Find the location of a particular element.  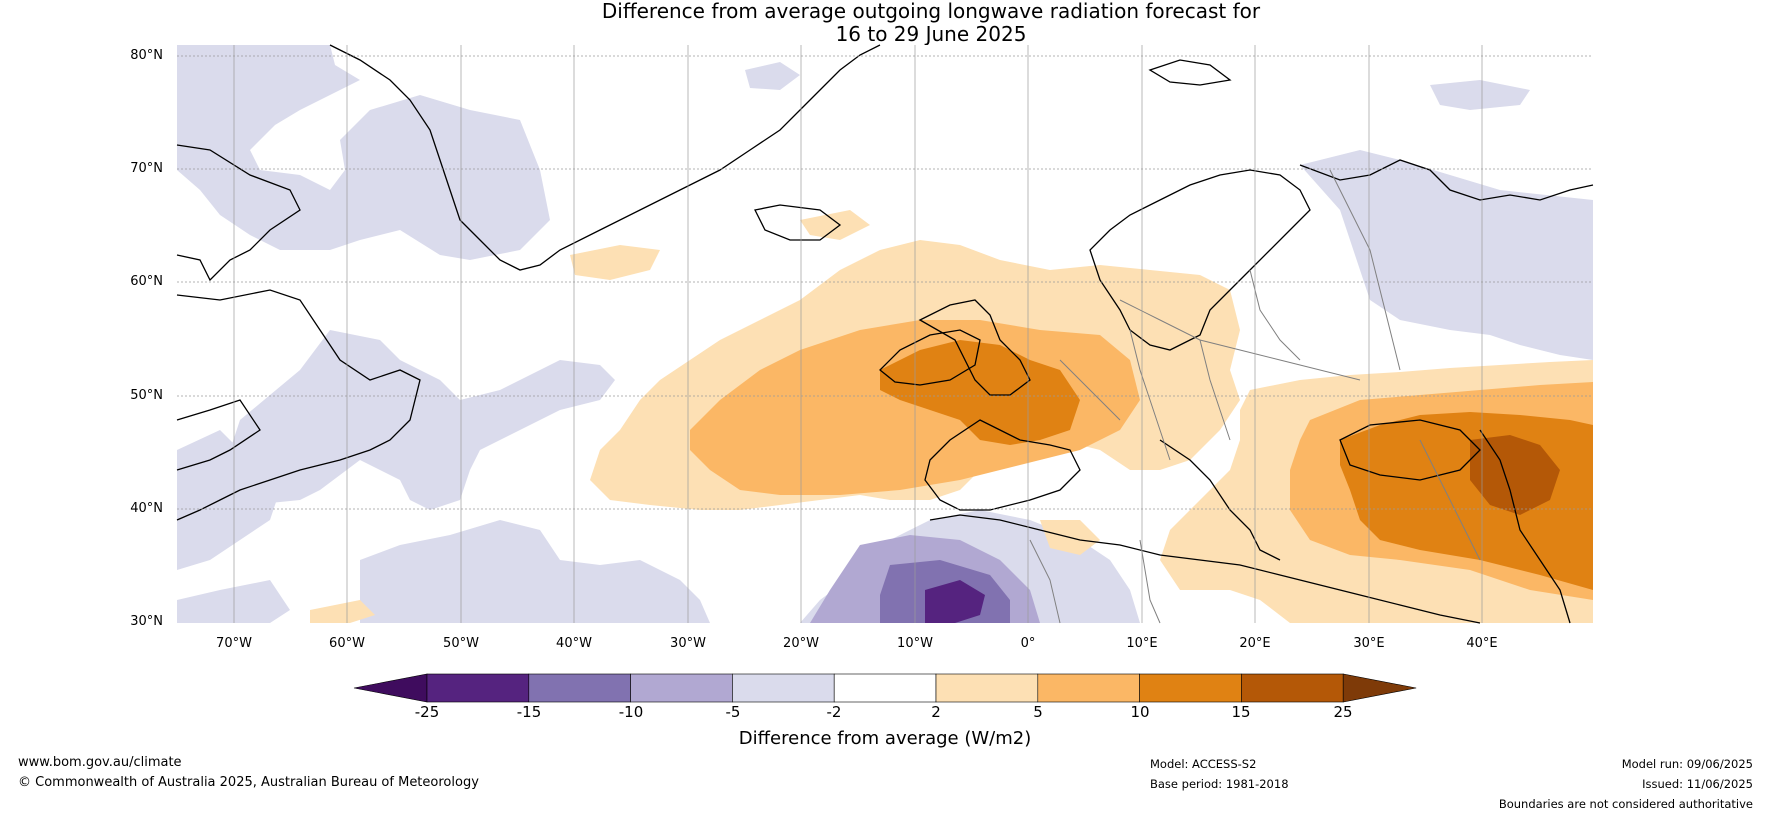

colorbar-tick: 15 is located at coordinates (1241, 712).